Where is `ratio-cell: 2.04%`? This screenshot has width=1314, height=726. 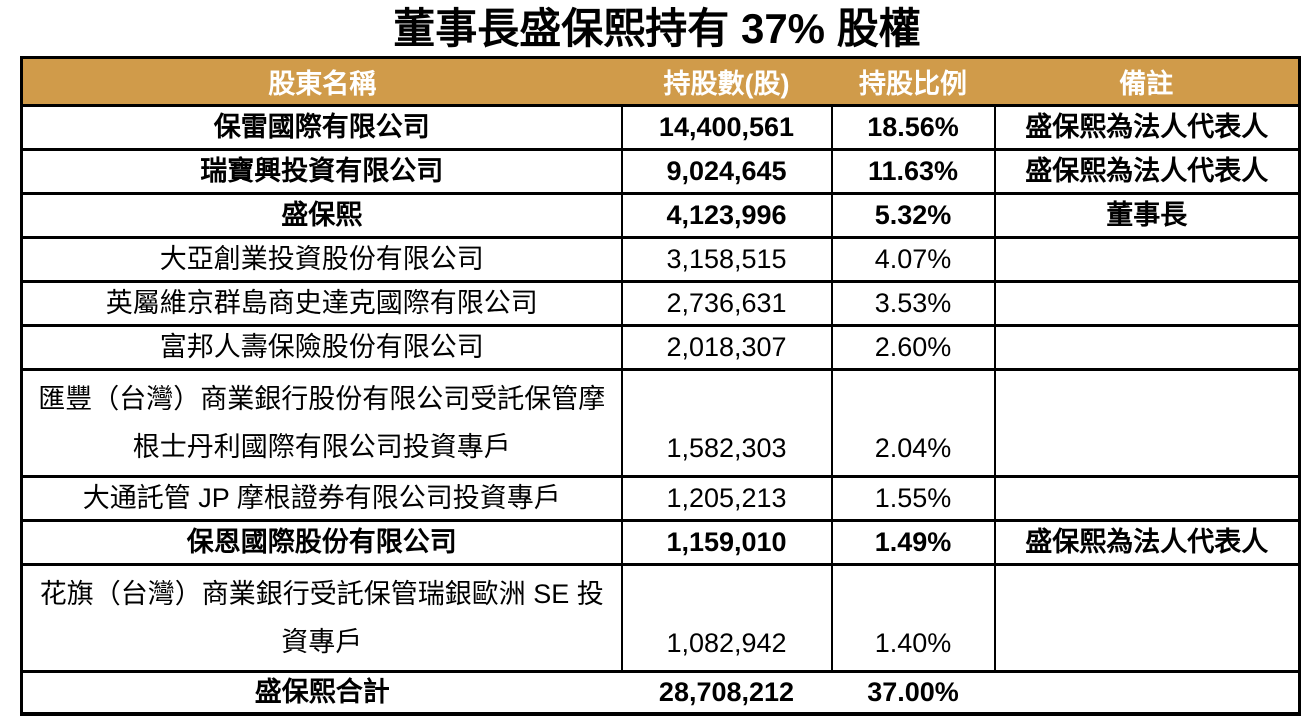
ratio-cell: 2.04% is located at coordinates (913, 423).